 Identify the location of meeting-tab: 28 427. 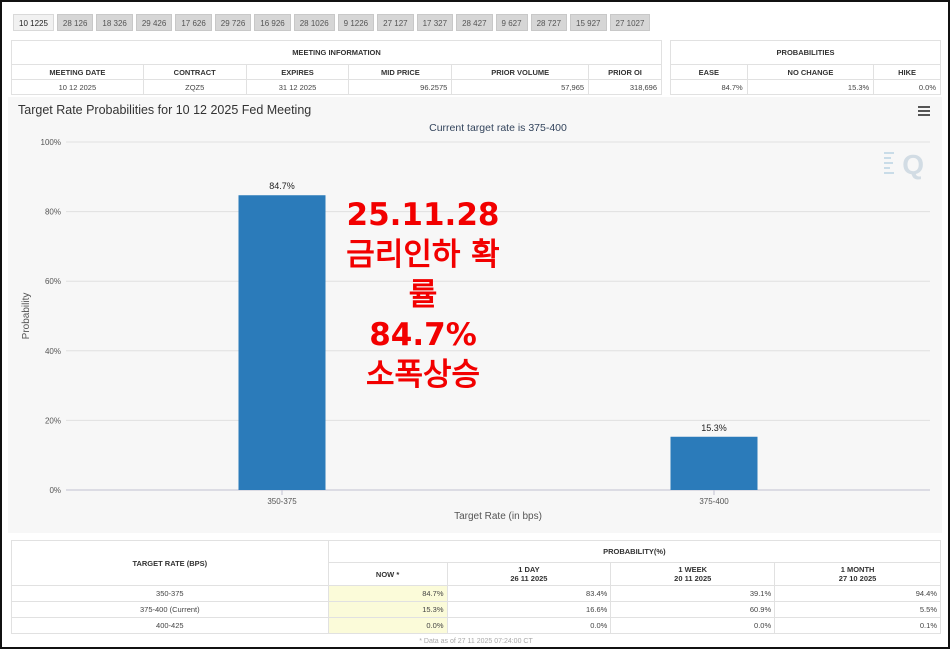
(474, 22).